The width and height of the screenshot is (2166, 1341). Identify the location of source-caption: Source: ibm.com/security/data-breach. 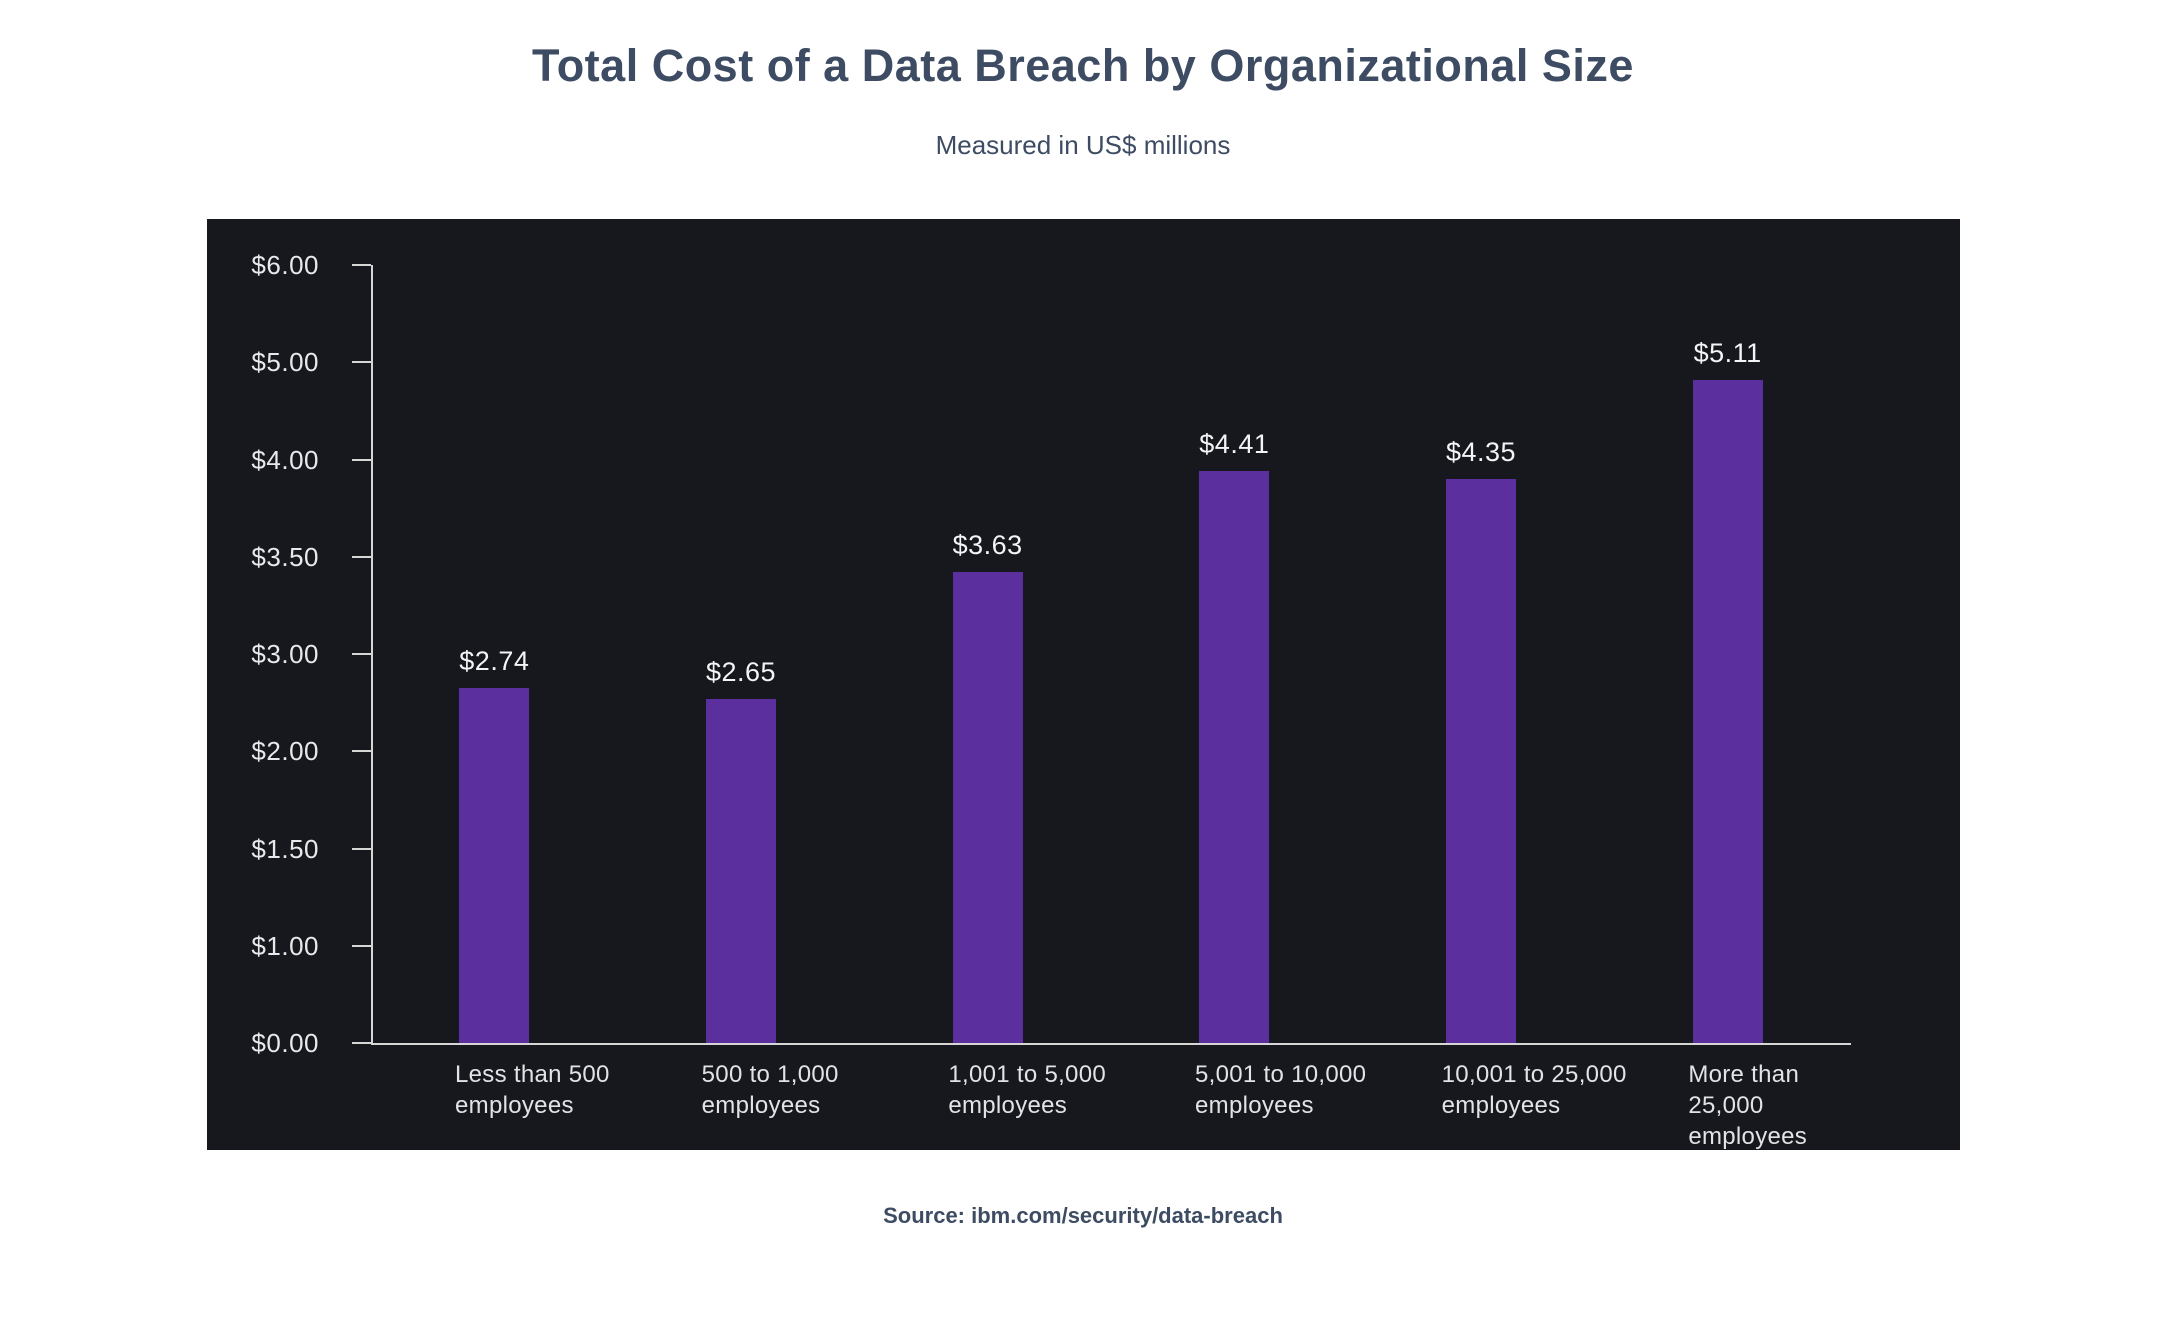
(1083, 1215).